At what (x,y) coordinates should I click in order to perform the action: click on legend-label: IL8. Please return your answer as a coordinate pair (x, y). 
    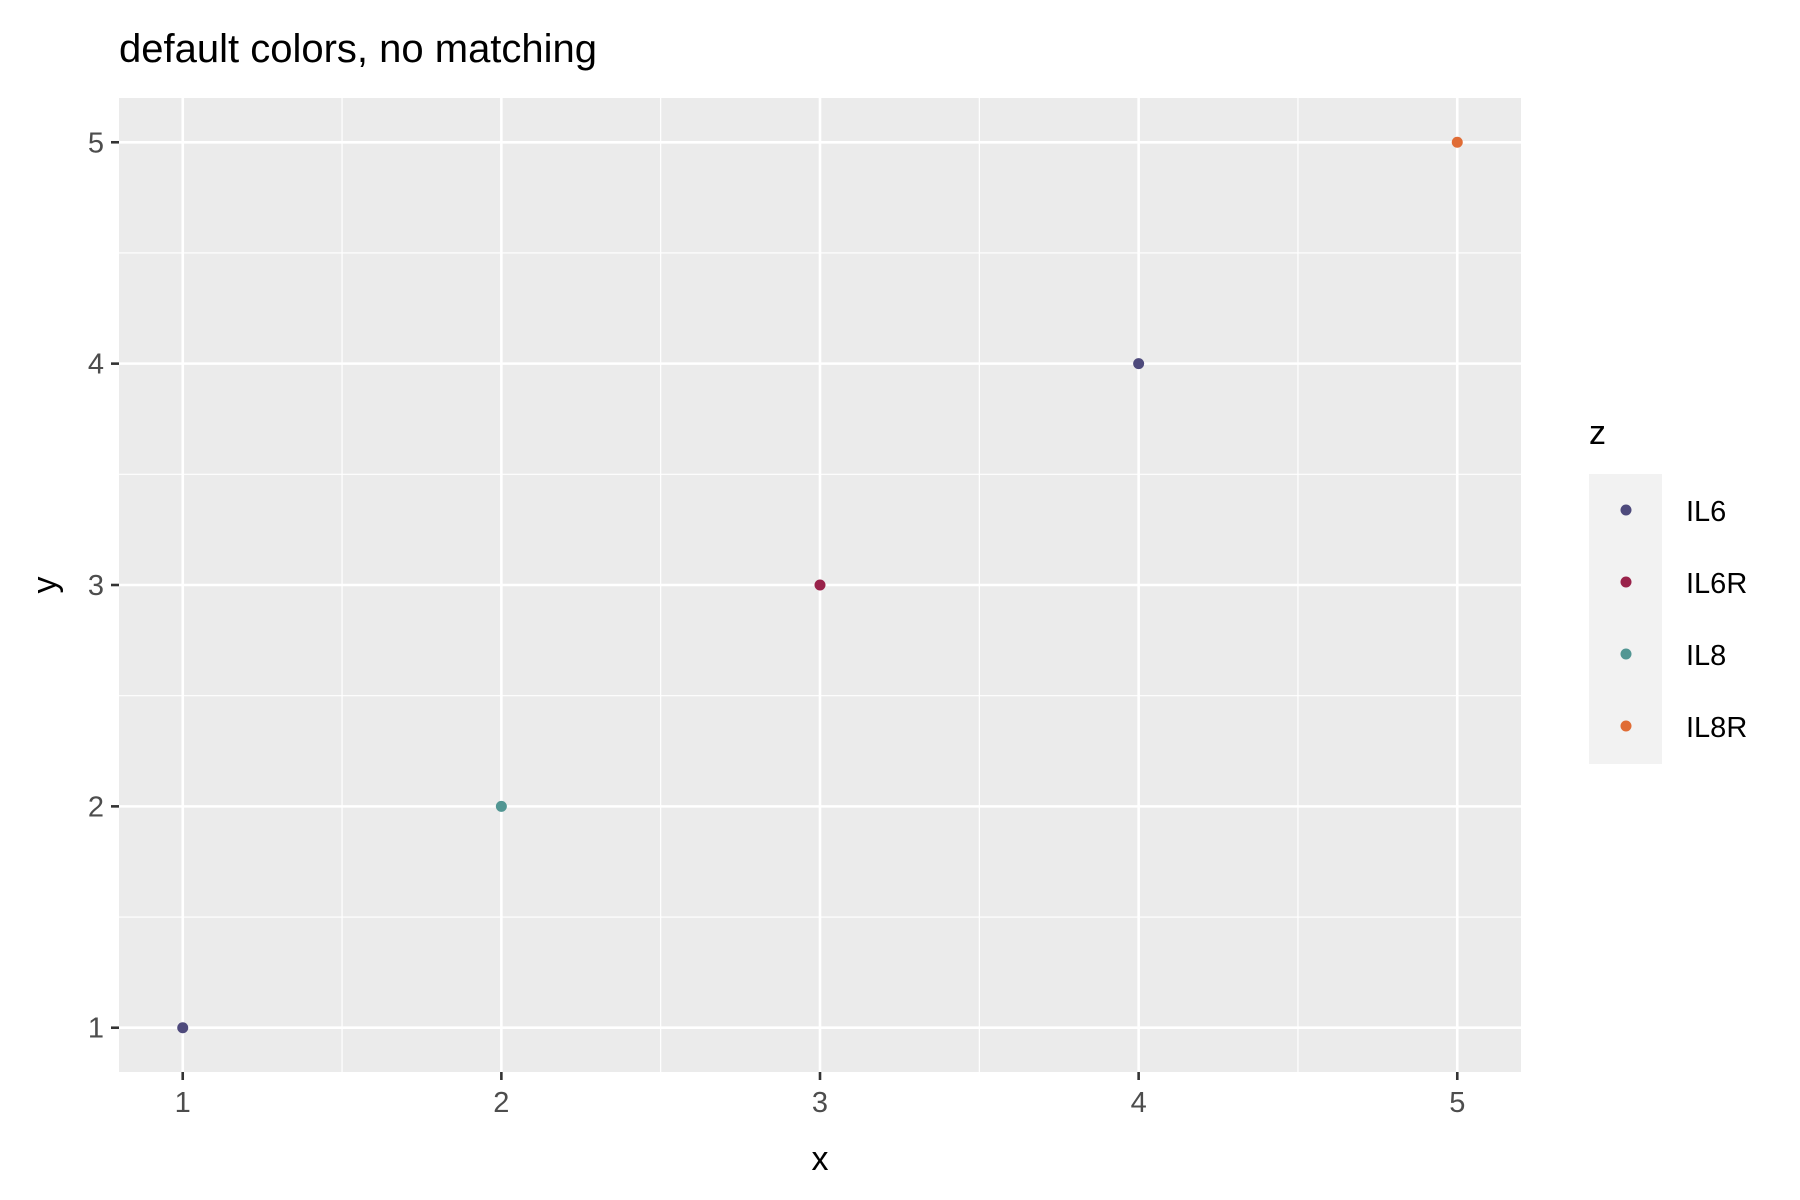
    Looking at the image, I should click on (1706, 656).